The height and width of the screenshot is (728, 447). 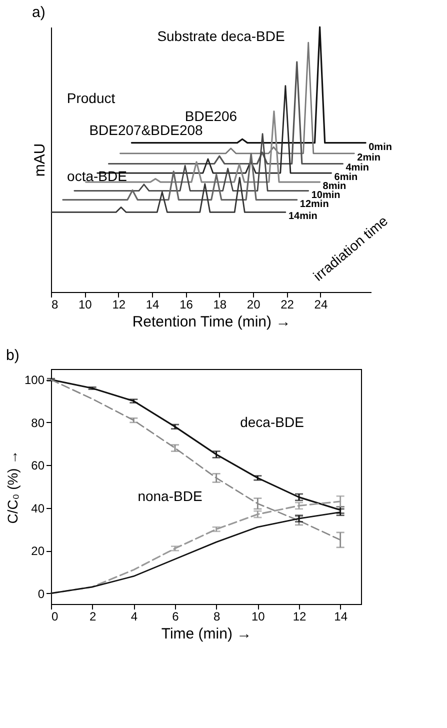 I want to click on y-tick-label: 100, so click(x=34, y=380).